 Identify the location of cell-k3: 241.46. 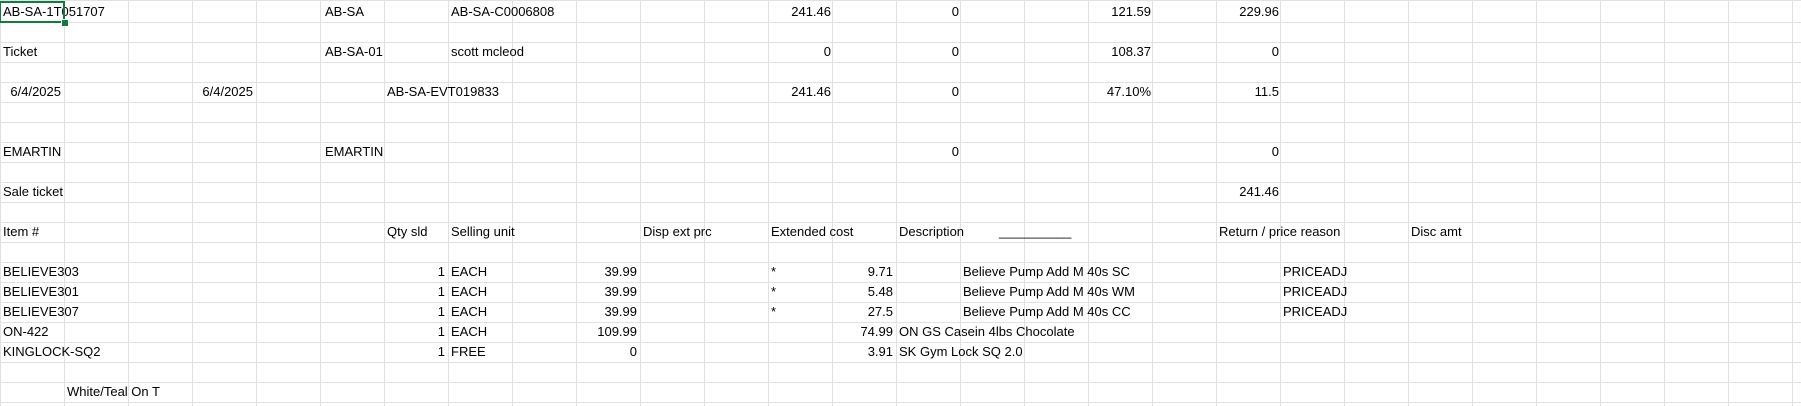
(811, 91).